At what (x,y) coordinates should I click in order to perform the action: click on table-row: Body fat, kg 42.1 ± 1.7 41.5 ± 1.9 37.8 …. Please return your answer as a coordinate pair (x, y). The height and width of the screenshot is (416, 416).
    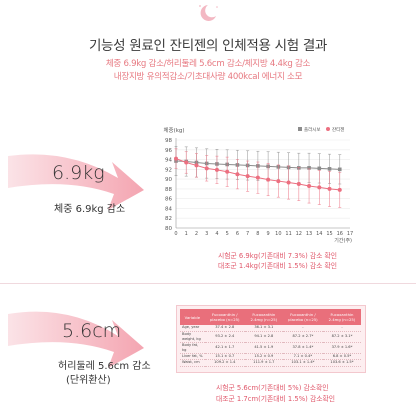
    Looking at the image, I should click on (270, 348).